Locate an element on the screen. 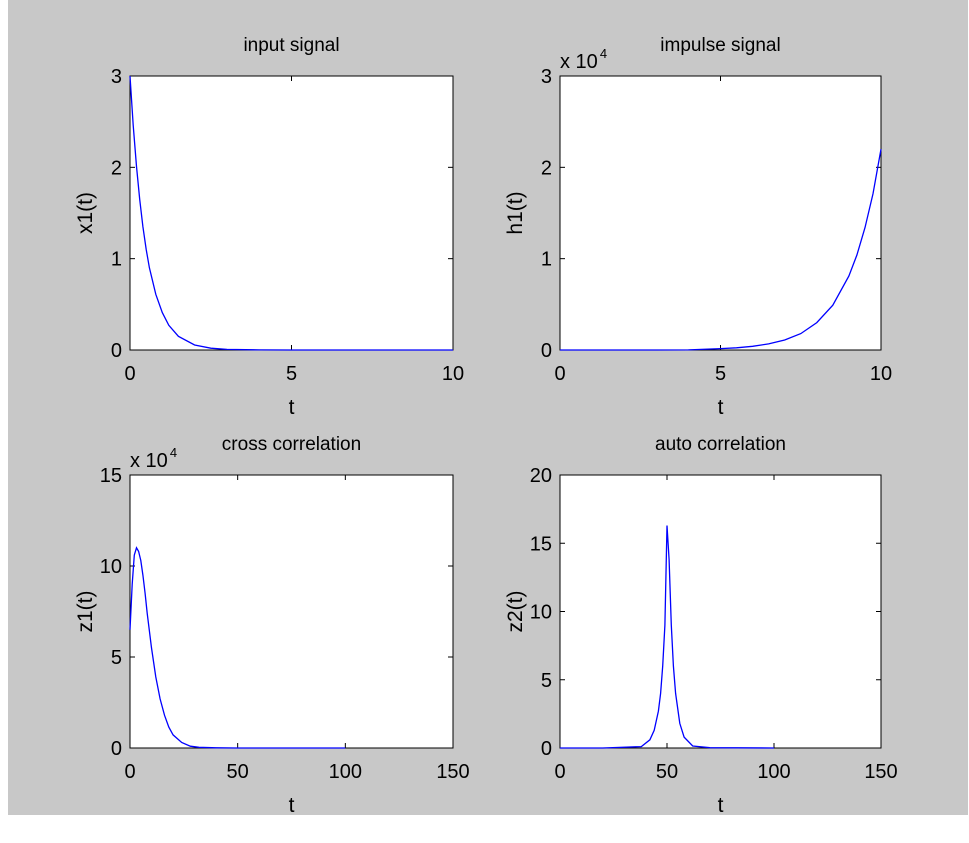  y-axis-label: z2(t) is located at coordinates (515, 612).